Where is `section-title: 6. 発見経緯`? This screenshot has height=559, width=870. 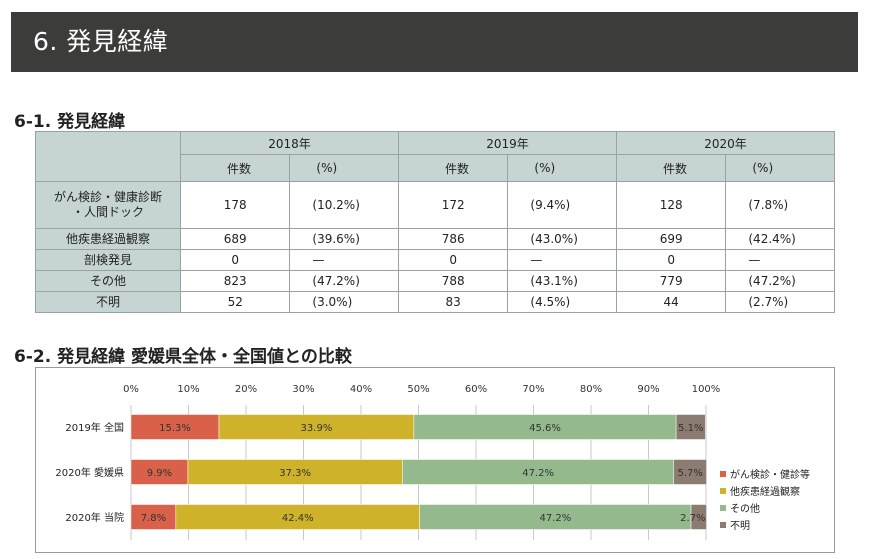
section-title: 6. 発見経緯 is located at coordinates (101, 41).